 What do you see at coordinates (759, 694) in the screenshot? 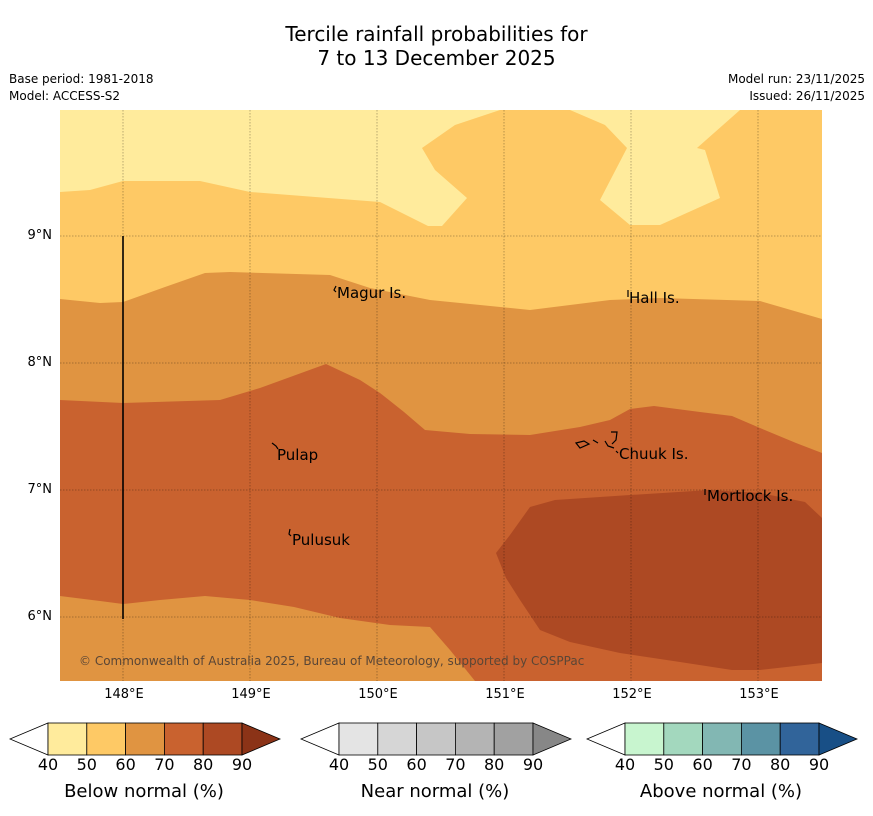
I see `lon-label-153e: 153°E` at bounding box center [759, 694].